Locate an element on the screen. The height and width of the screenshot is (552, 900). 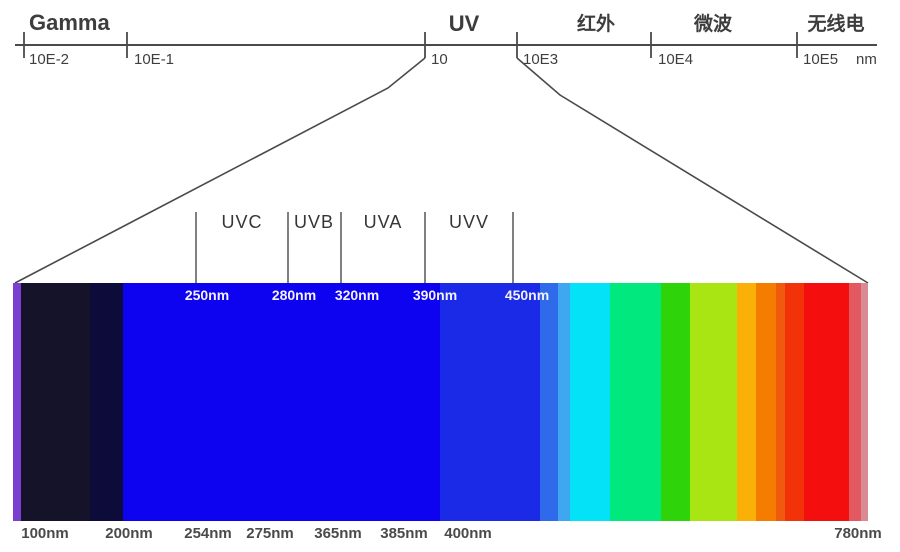
scale-label-10e4: 10E4 is located at coordinates (676, 59).